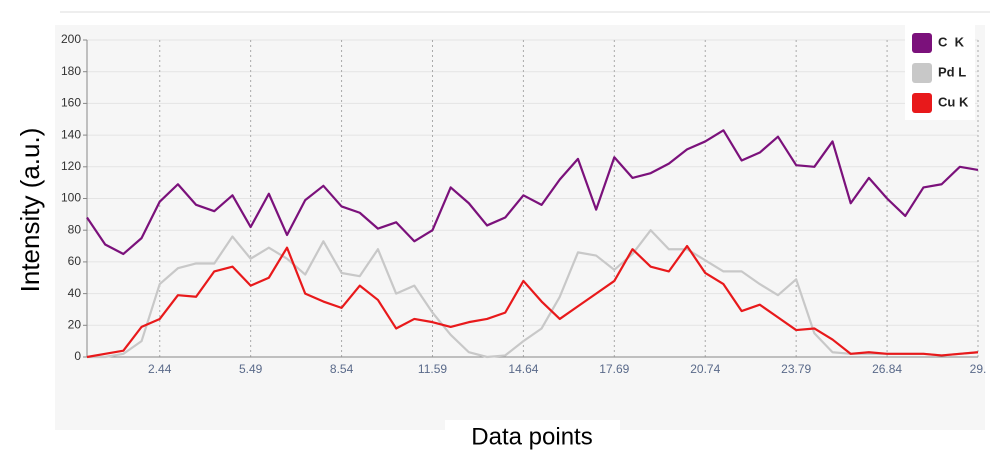  I want to click on x-label-box, so click(532, 438).